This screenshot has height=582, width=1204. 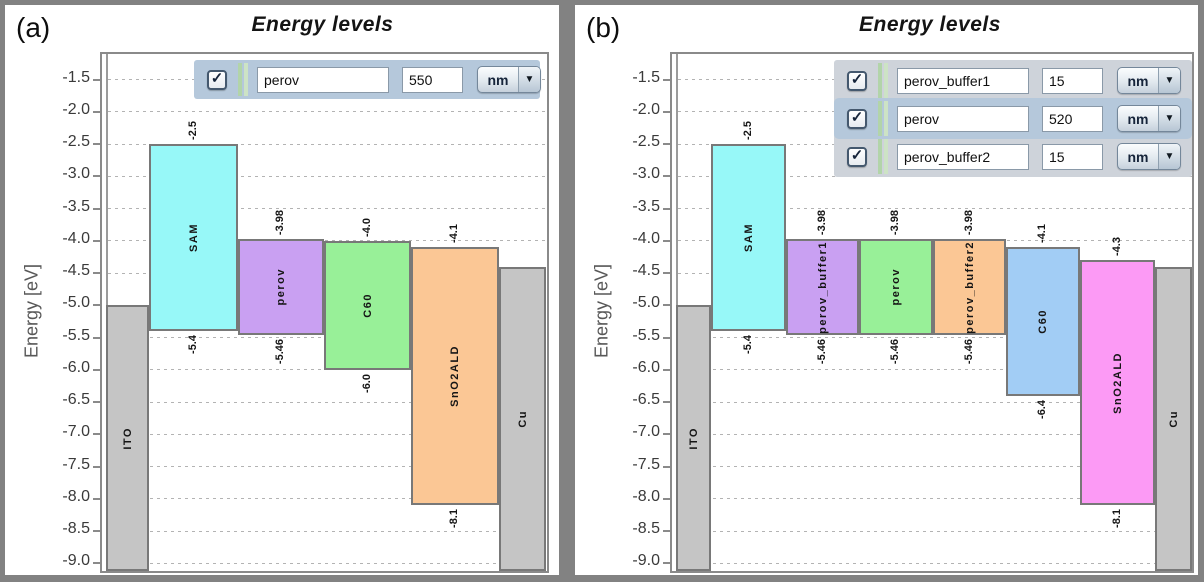 What do you see at coordinates (454, 519) in the screenshot?
I see `energy-value-label: -8.1` at bounding box center [454, 519].